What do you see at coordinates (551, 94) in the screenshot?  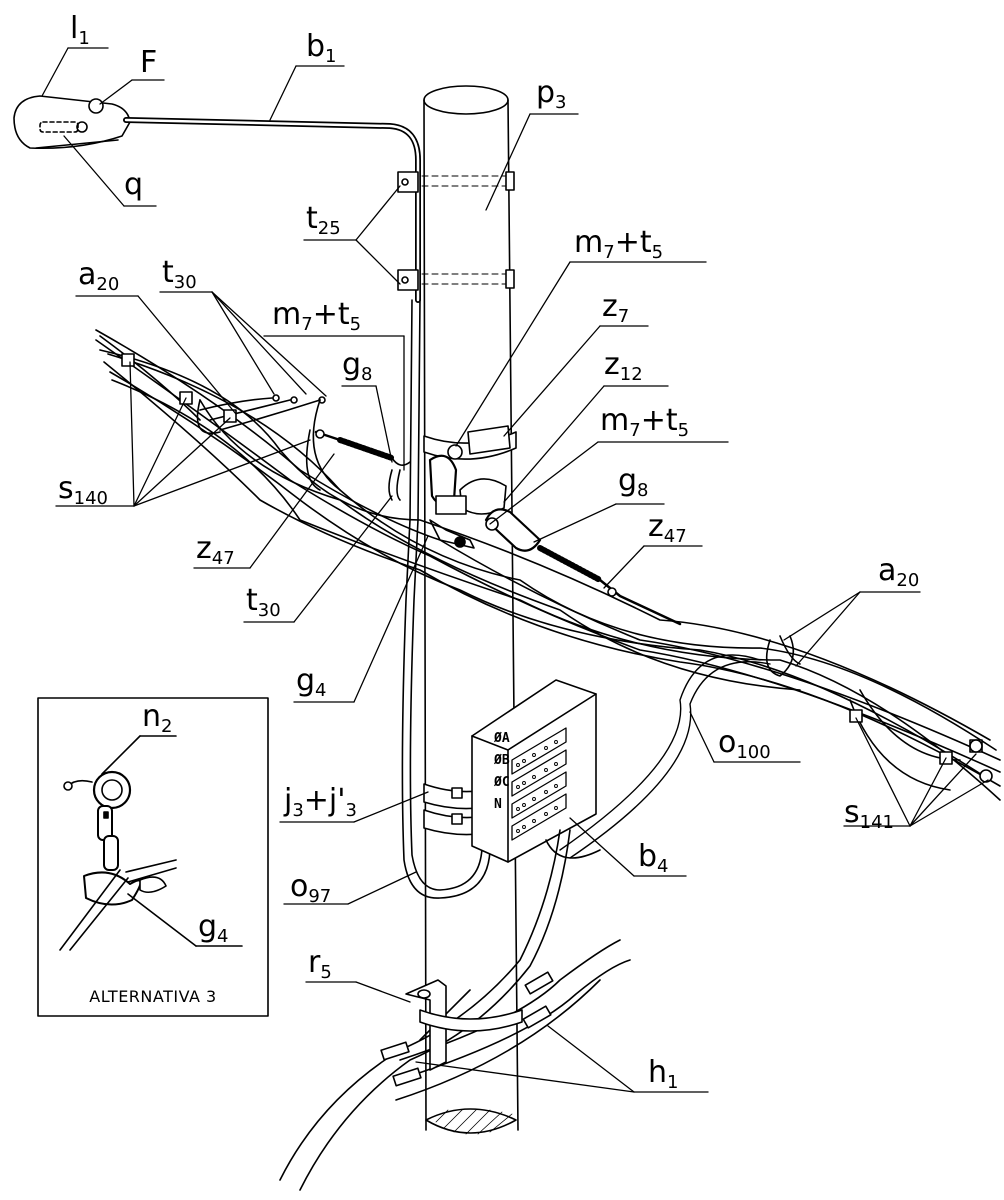 I see `label-p3: p3` at bounding box center [551, 94].